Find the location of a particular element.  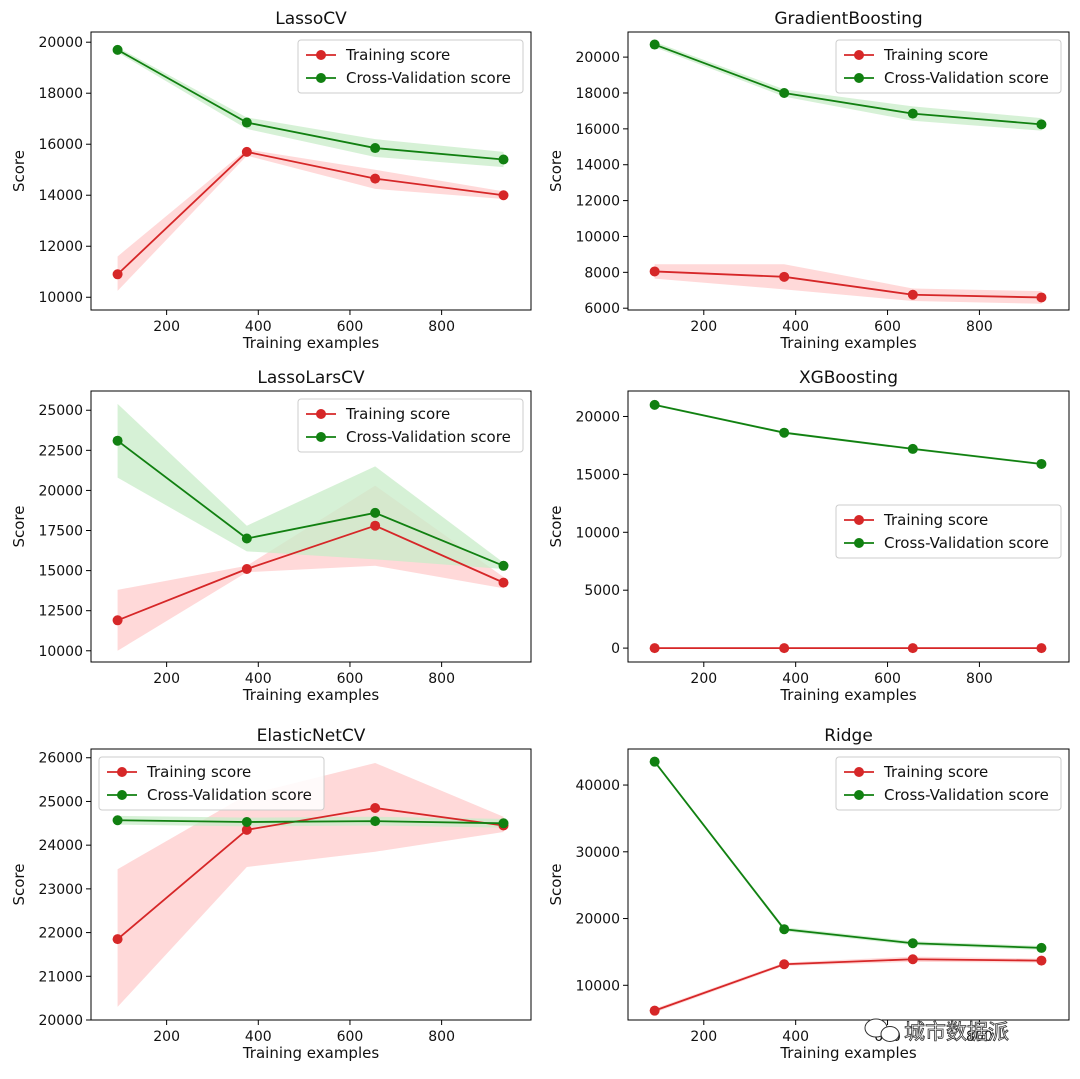

chart-title: GradientBoosting is located at coordinates (848, 19).